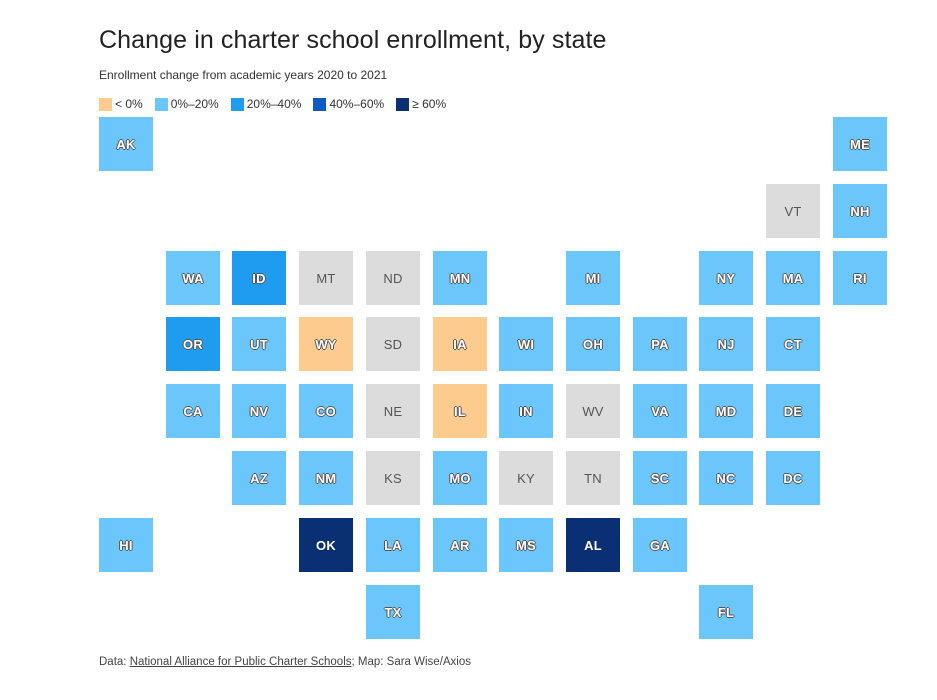 This screenshot has width=937, height=700. Describe the element at coordinates (793, 344) in the screenshot. I see `state-tile-ct: CT` at that location.